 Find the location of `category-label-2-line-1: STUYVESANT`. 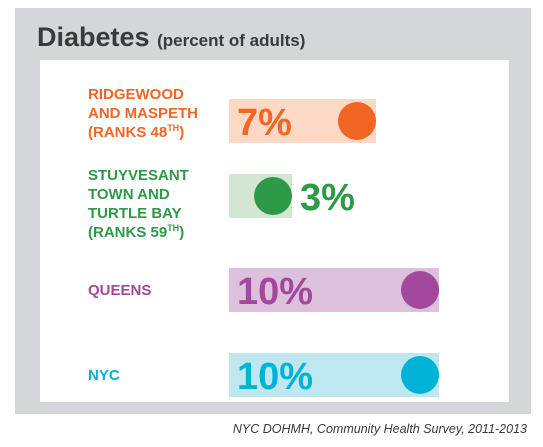

category-label-2-line-1: STUYVESANT is located at coordinates (138, 175).